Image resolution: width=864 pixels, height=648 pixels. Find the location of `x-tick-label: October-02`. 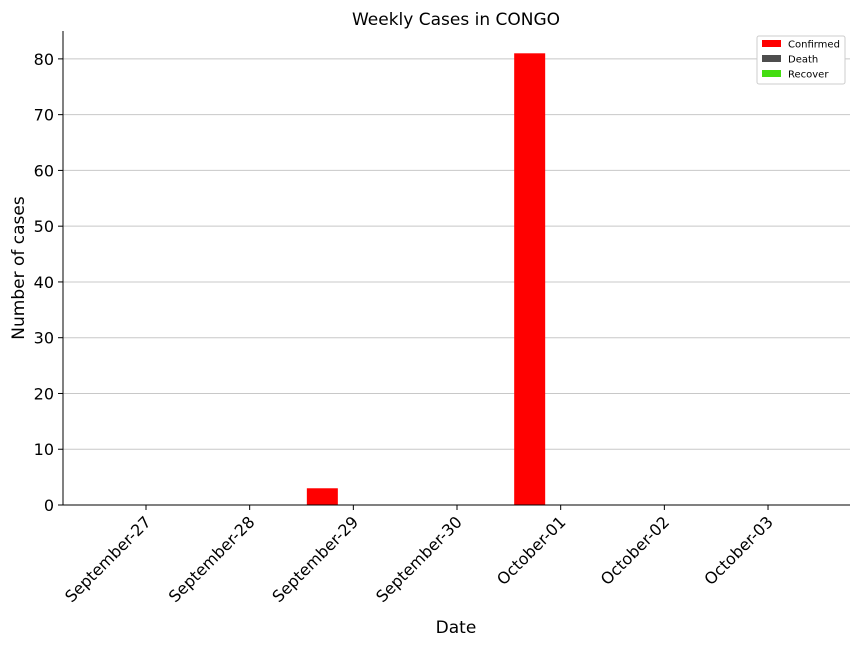

x-tick-label: October-02 is located at coordinates (635, 550).